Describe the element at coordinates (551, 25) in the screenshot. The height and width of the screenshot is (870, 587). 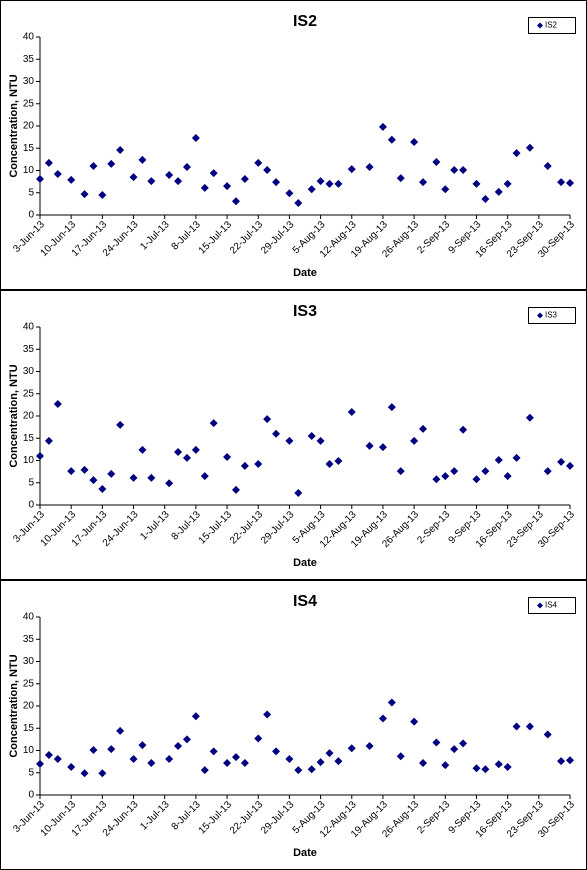
I see `legend-label: IS2` at that location.